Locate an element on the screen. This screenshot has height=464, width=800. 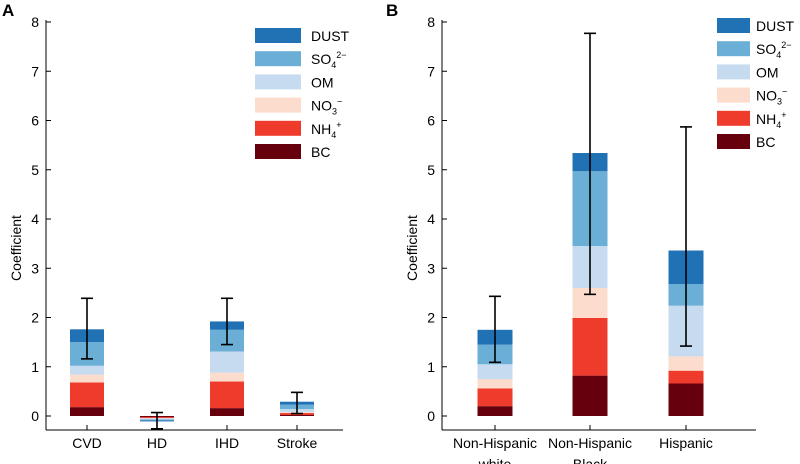
panel-a-legend-label-nh4: NH4+ is located at coordinates (326, 130).